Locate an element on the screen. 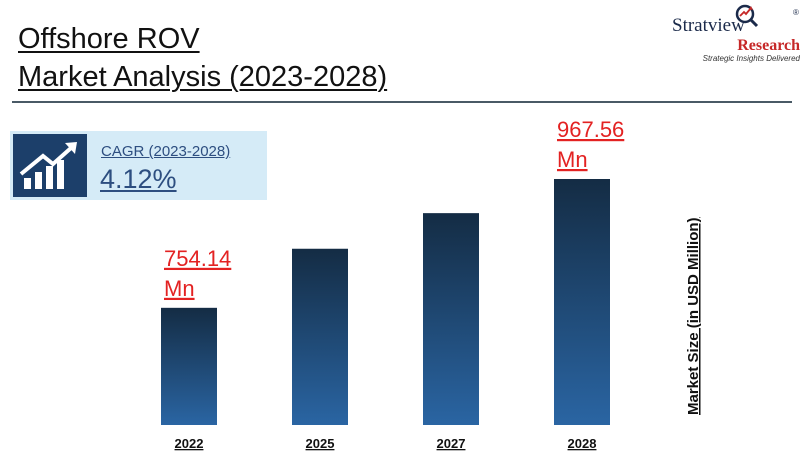 This screenshot has width=800, height=461. y-axis-label: Market Size (in USD Million) is located at coordinates (693, 316).